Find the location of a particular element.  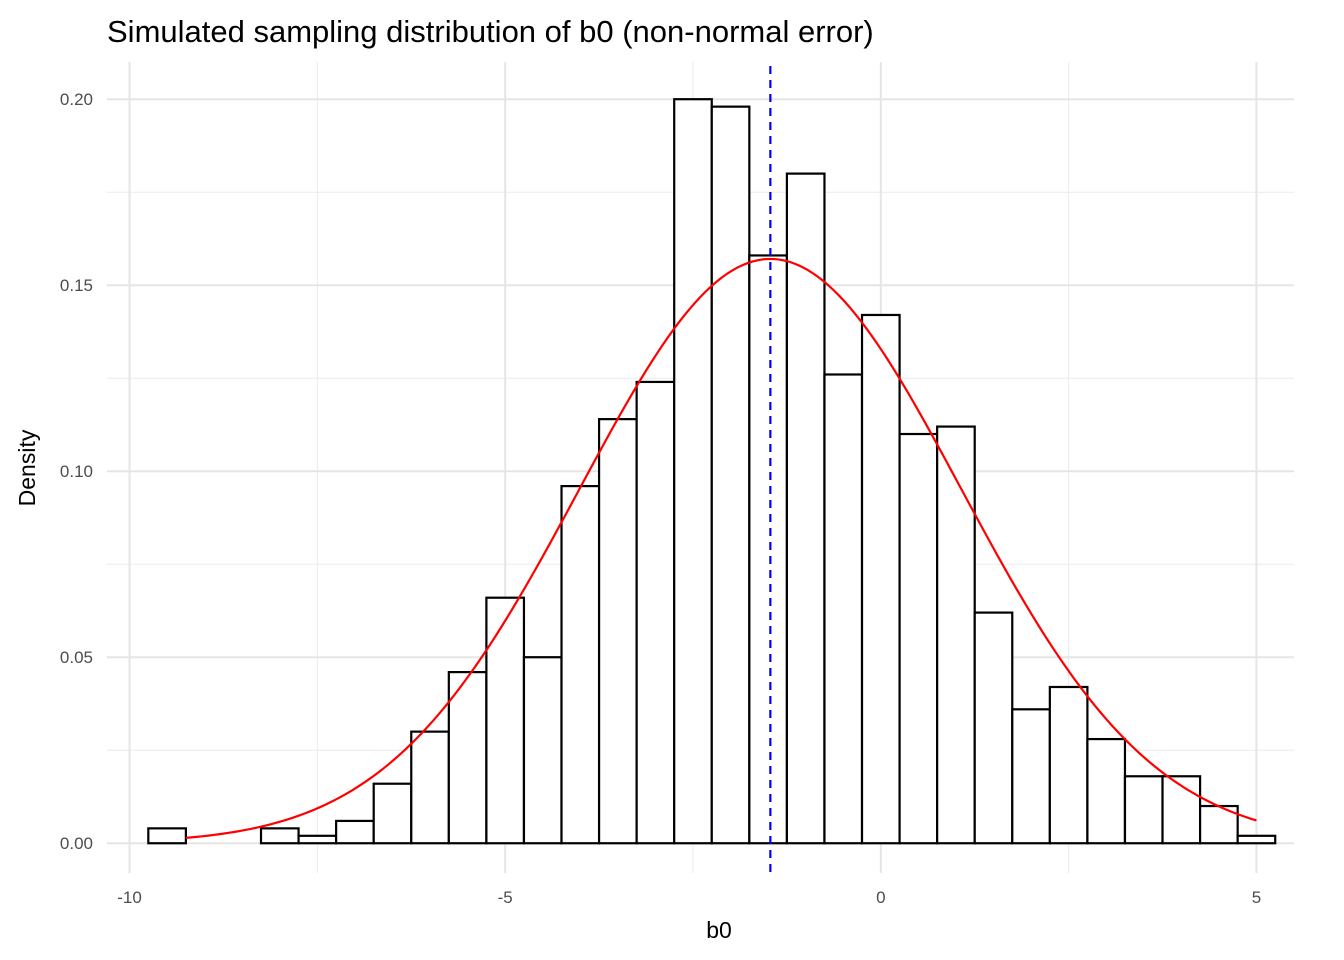

y-tick-label: 0.05 is located at coordinates (76, 657).